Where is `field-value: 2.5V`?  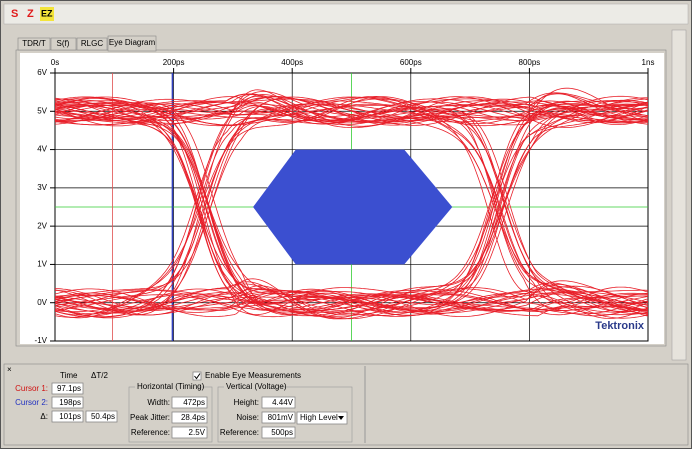
field-value: 2.5V is located at coordinates (197, 432).